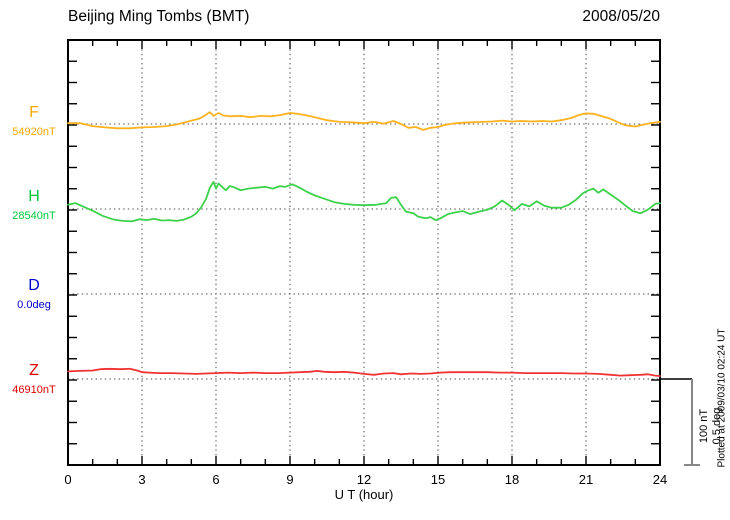  Describe the element at coordinates (364, 372) in the screenshot. I see `trace-z` at that location.